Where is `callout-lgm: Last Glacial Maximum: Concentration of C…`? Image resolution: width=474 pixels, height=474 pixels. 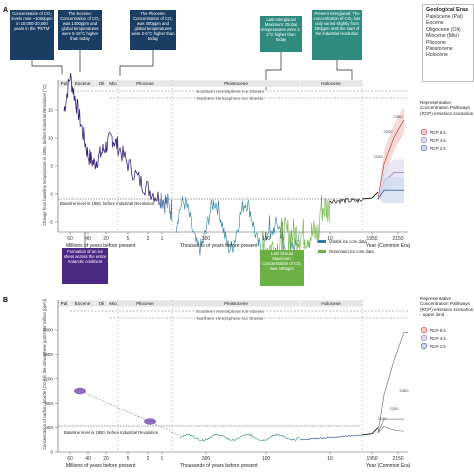 callout-lgm: Last Glacial Maximum: Concentration of C… is located at coordinates (282, 268).